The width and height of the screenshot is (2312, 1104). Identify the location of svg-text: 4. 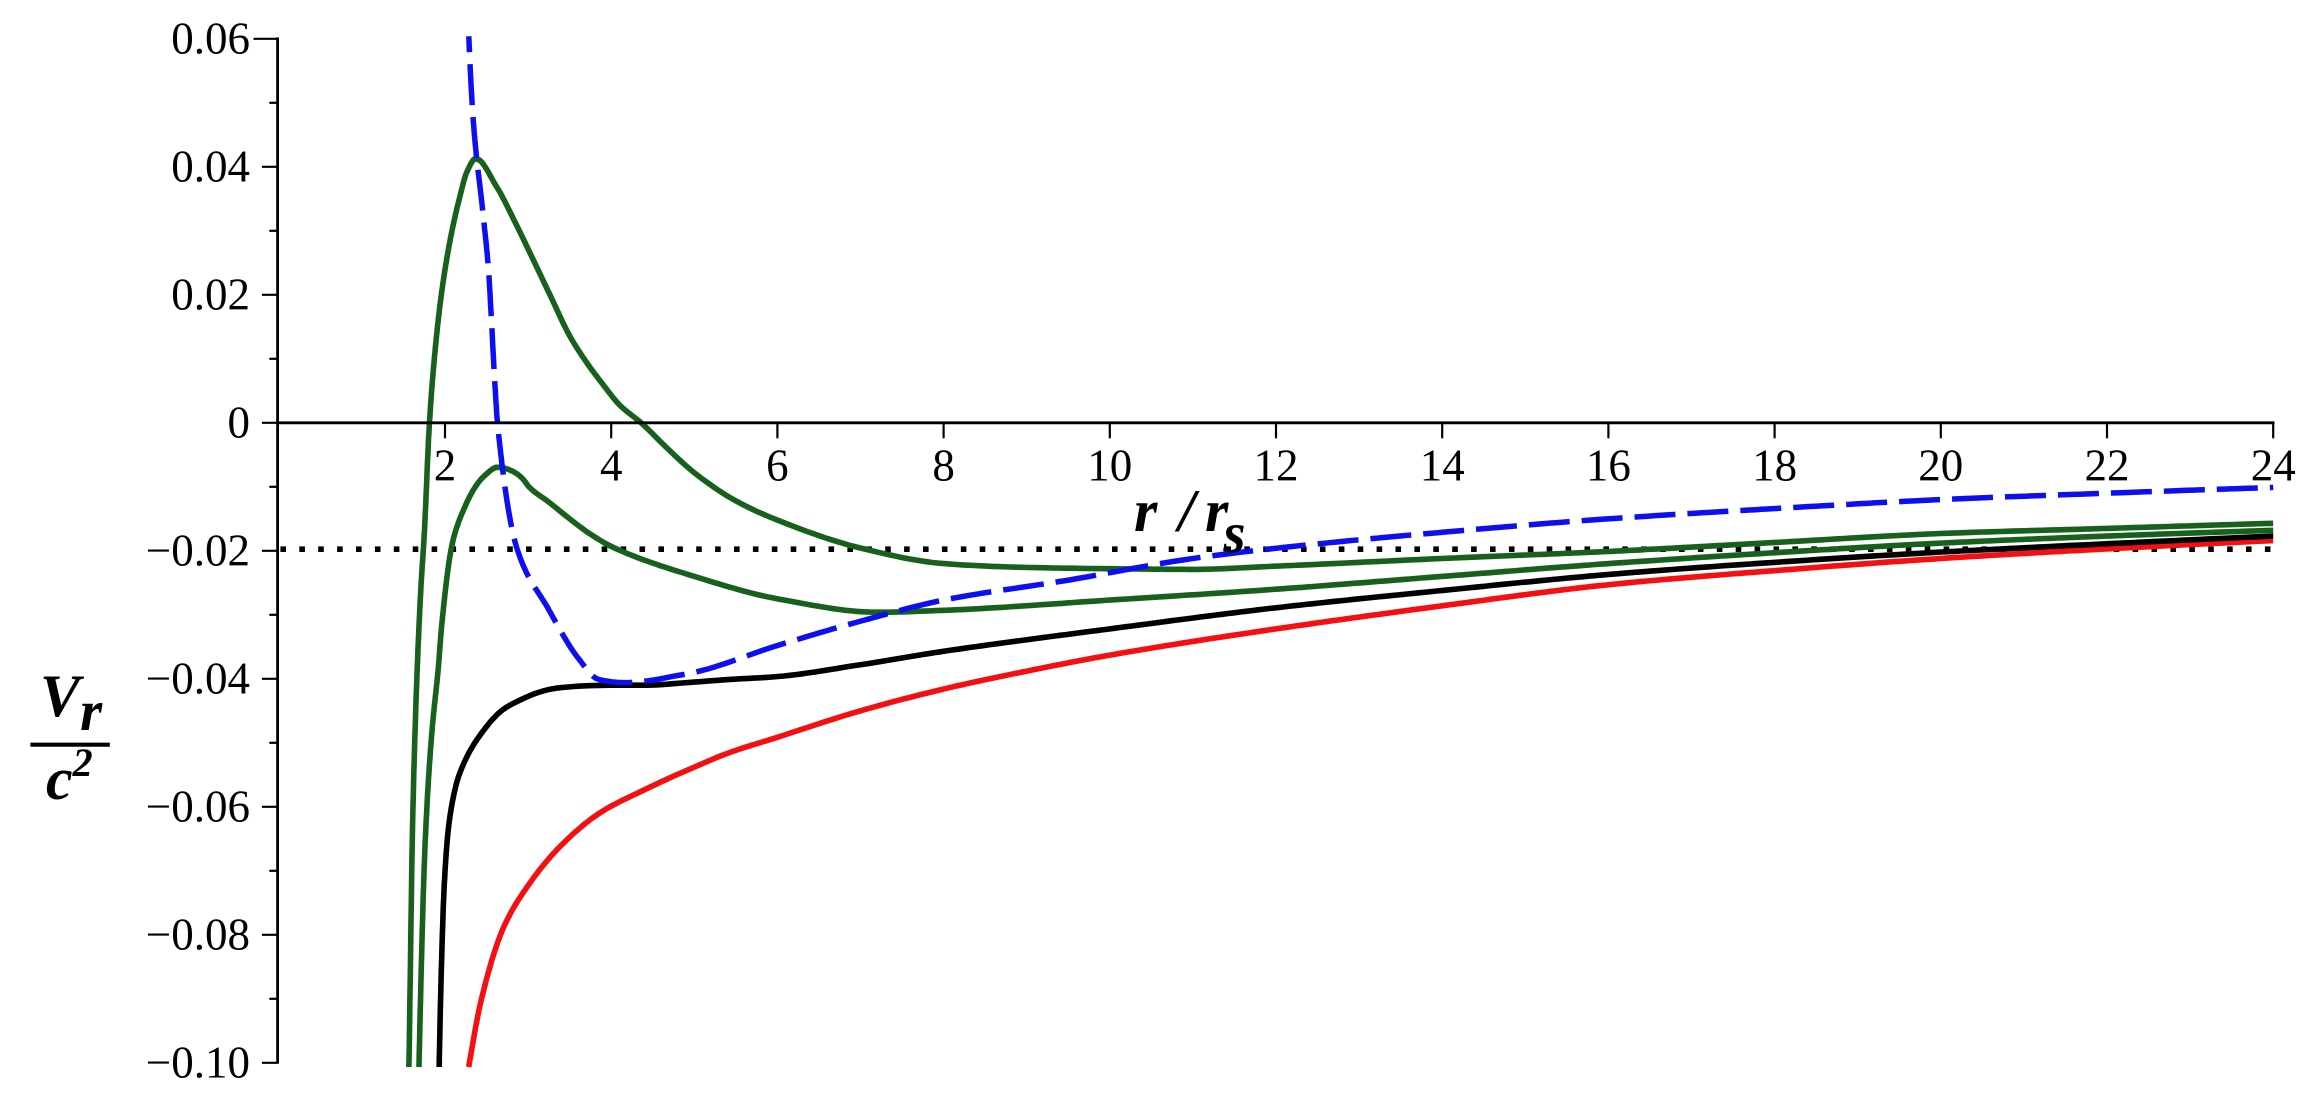
(611, 466).